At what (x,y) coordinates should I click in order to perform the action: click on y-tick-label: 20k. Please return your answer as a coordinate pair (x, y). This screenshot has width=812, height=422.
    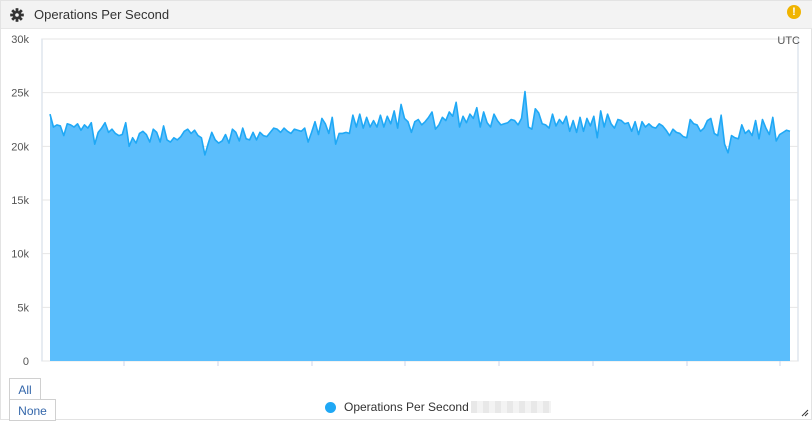
    Looking at the image, I should click on (20, 147).